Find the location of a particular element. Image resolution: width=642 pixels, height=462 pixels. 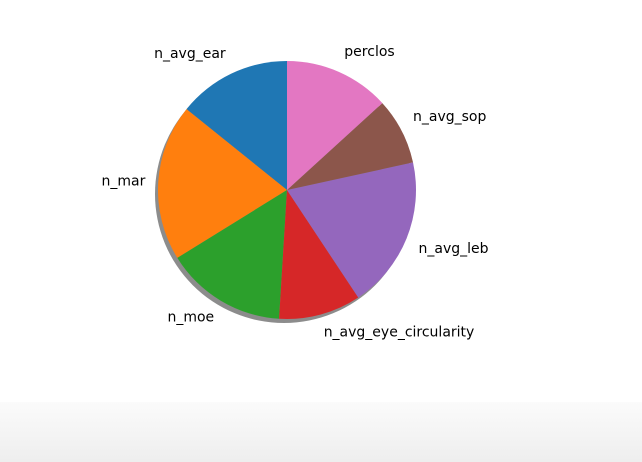

pie-label-n-avg-sop: n_avg_sop is located at coordinates (449, 117).